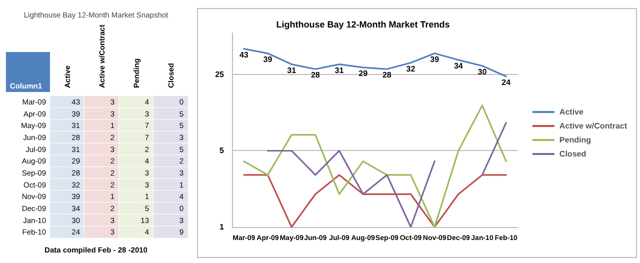  What do you see at coordinates (575, 140) in the screenshot?
I see `legend-label: Pending` at bounding box center [575, 140].